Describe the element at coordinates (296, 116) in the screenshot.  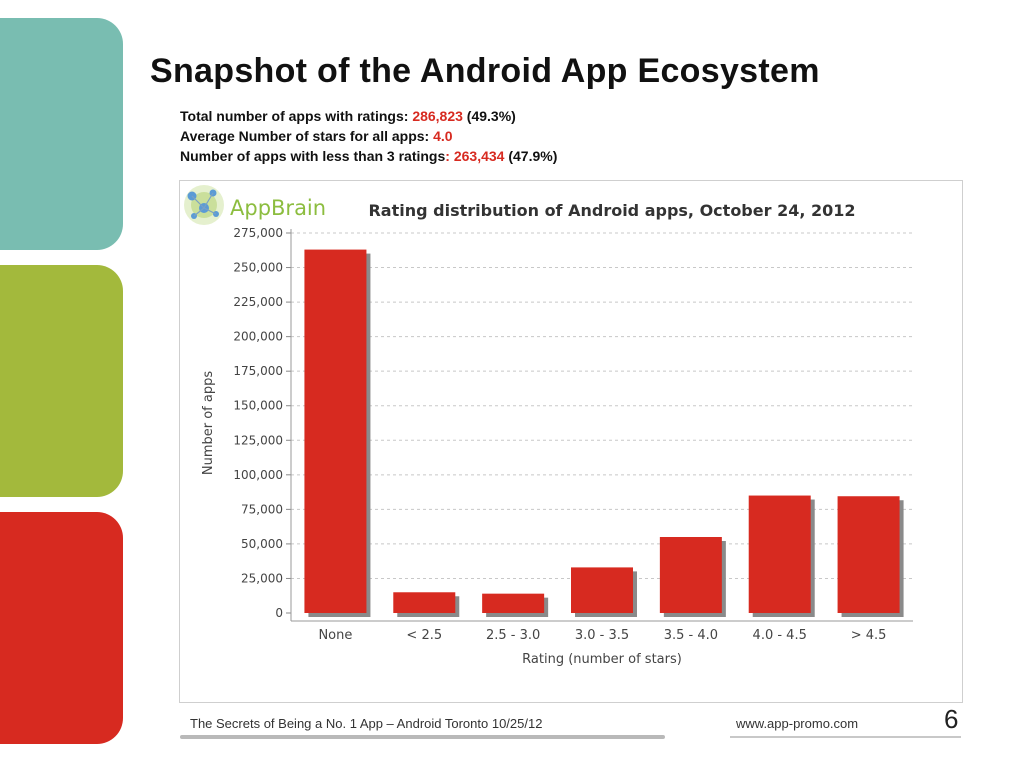
I see `stat-label: Total number of apps with ratings:` at that location.